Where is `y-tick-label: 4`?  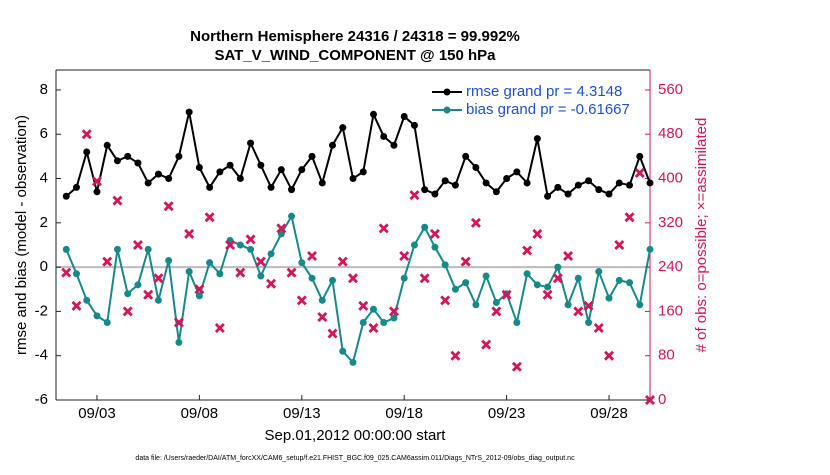
y-tick-label: 4 is located at coordinates (44, 177).